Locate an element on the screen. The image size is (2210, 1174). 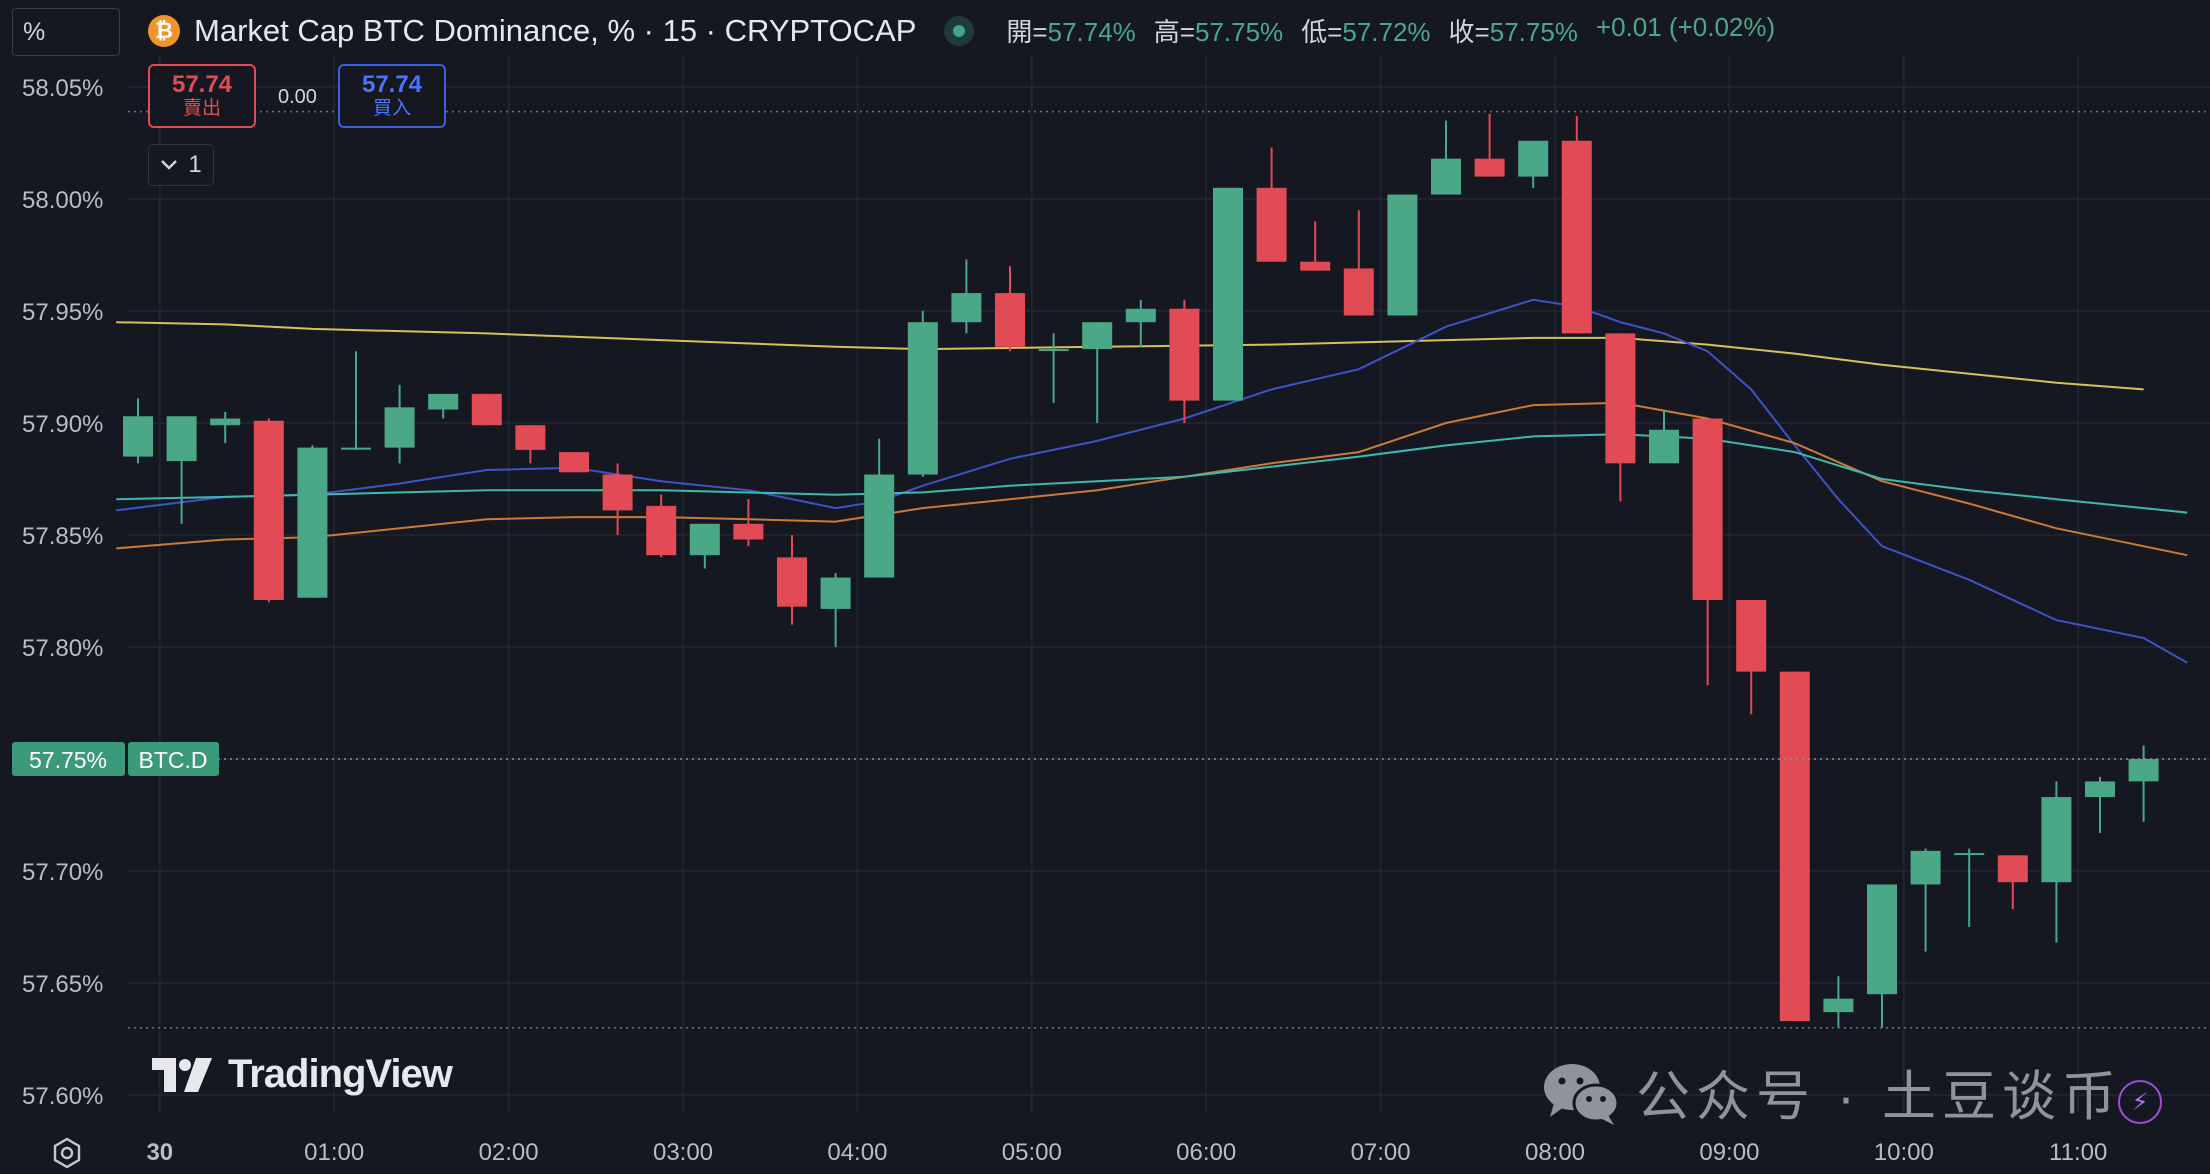
x-tick-label-9: 09:00 is located at coordinates (1729, 1152).